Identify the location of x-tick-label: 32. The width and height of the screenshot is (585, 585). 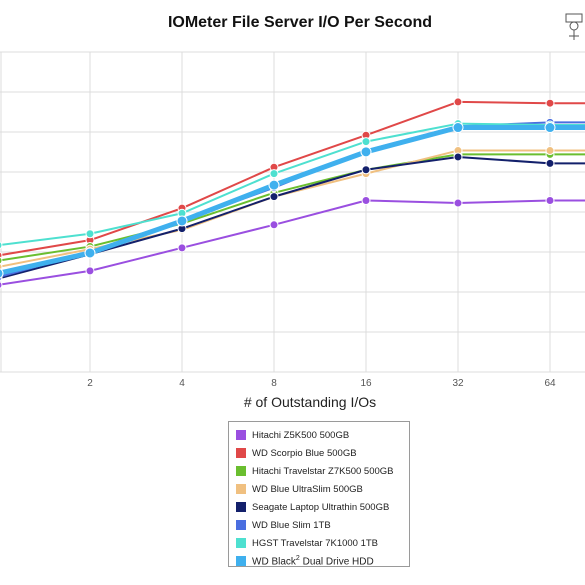
(458, 383).